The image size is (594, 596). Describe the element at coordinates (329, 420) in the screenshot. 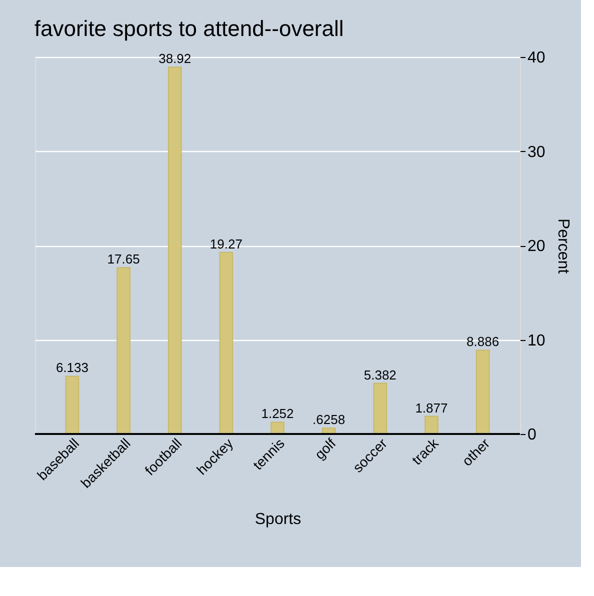

I see `data-label: .6258` at that location.